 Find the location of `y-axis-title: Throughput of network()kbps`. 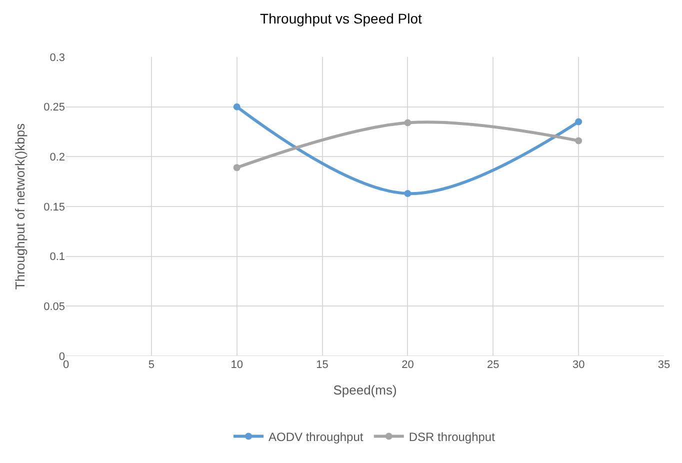

y-axis-title: Throughput of network()kbps is located at coordinates (20, 206).